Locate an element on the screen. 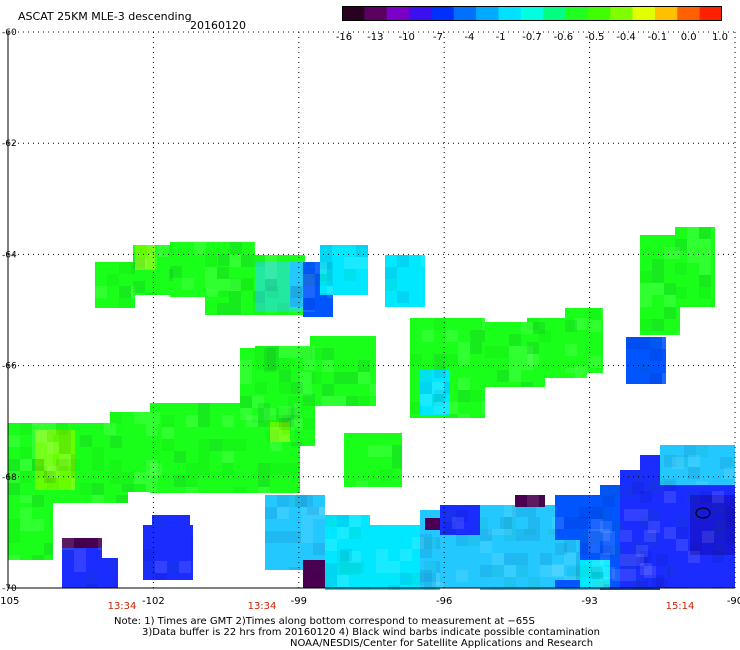 Image resolution: width=740 pixels, height=650 pixels. colorbar-label: -0.4 is located at coordinates (626, 37).